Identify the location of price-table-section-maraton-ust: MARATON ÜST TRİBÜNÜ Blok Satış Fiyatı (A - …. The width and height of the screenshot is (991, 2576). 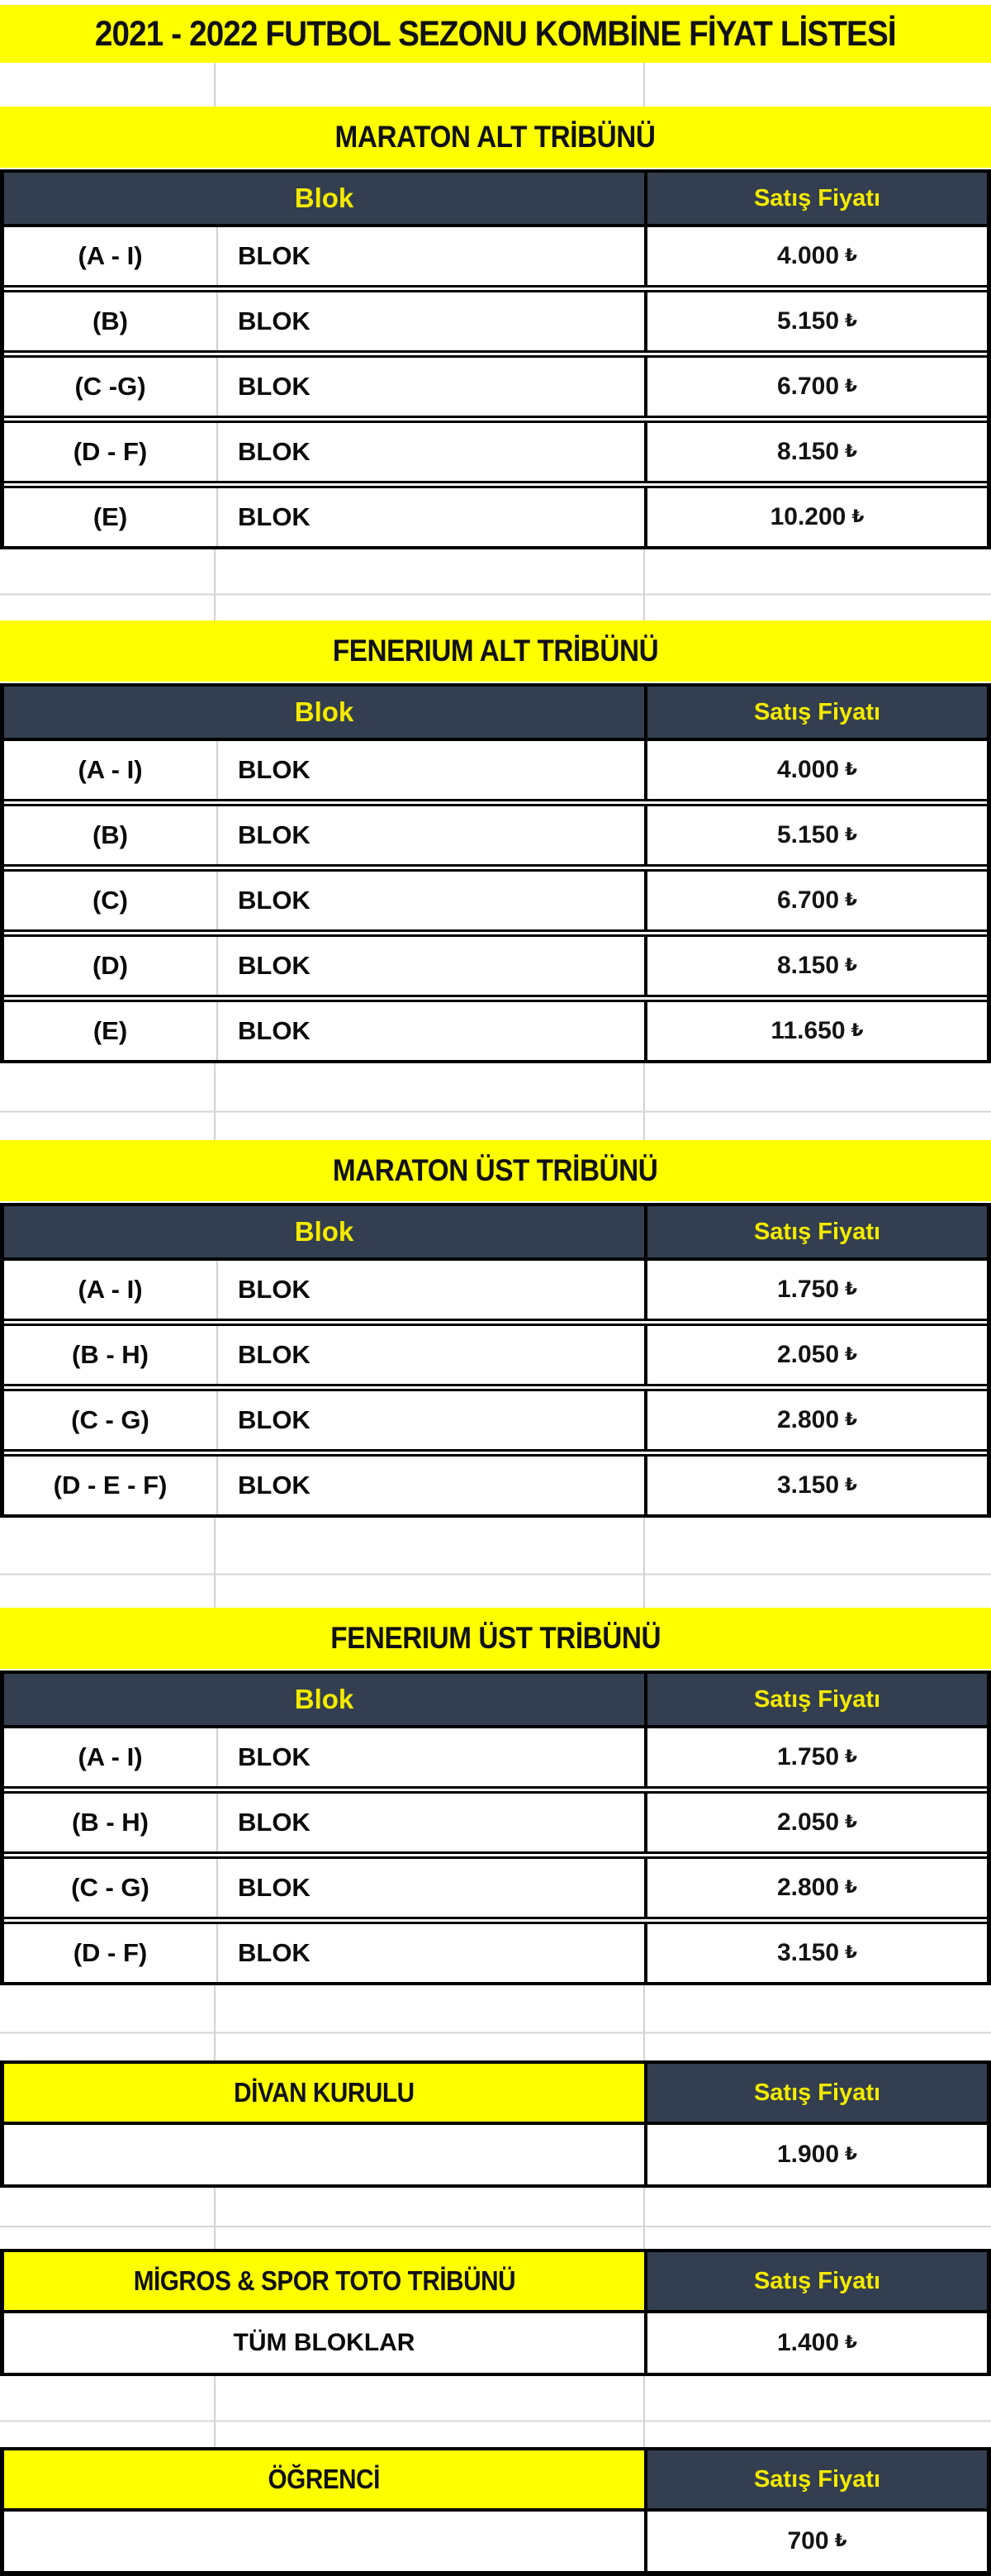
(495, 1329).